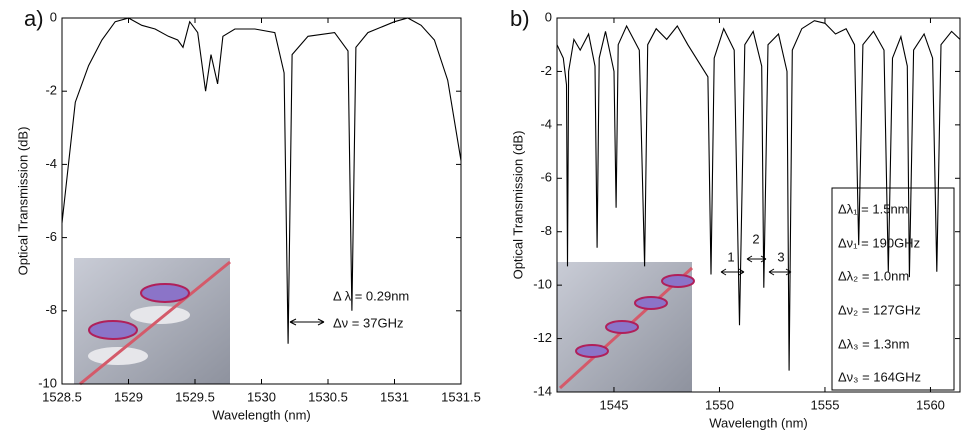 The height and width of the screenshot is (443, 961). I want to click on x-tick-label: 1550, so click(719, 404).